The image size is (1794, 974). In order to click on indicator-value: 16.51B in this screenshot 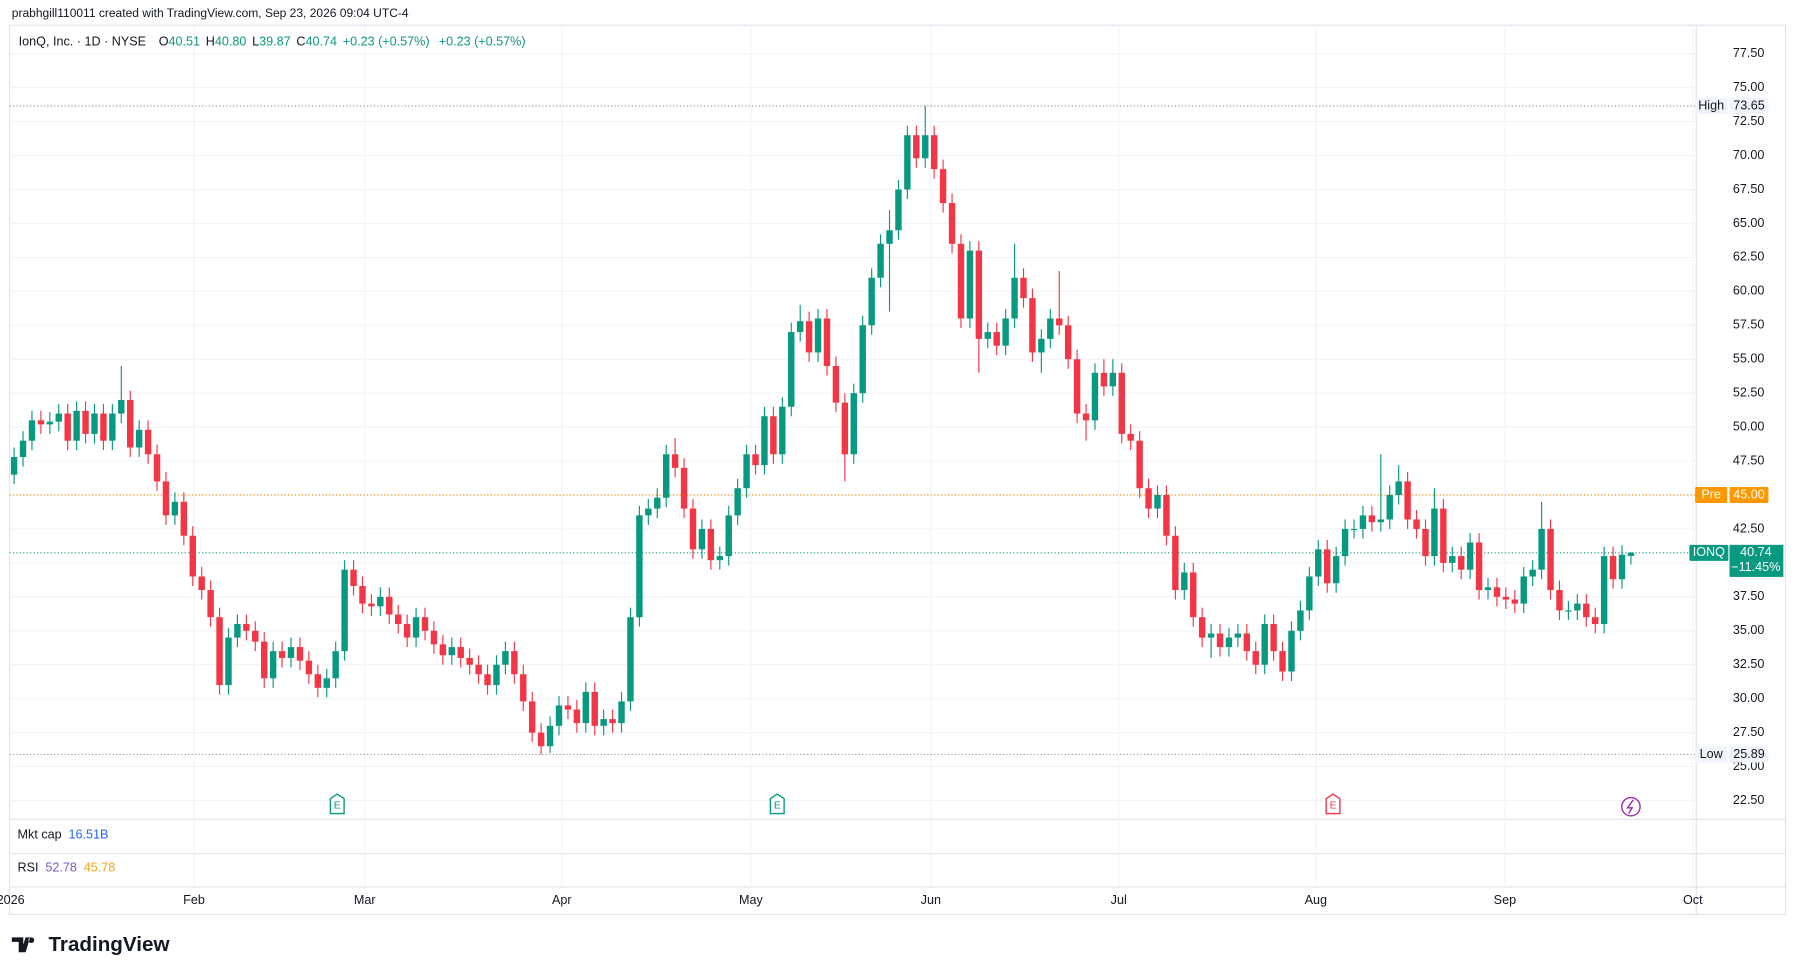, I will do `click(89, 835)`.